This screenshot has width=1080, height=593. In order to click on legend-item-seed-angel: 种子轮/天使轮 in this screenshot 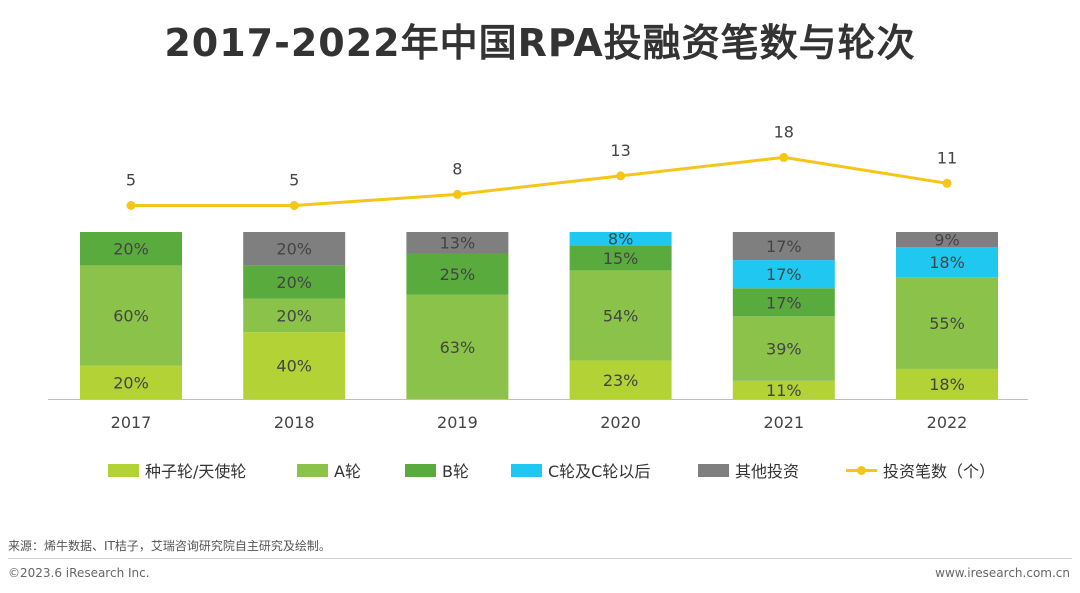, I will do `click(177, 470)`.